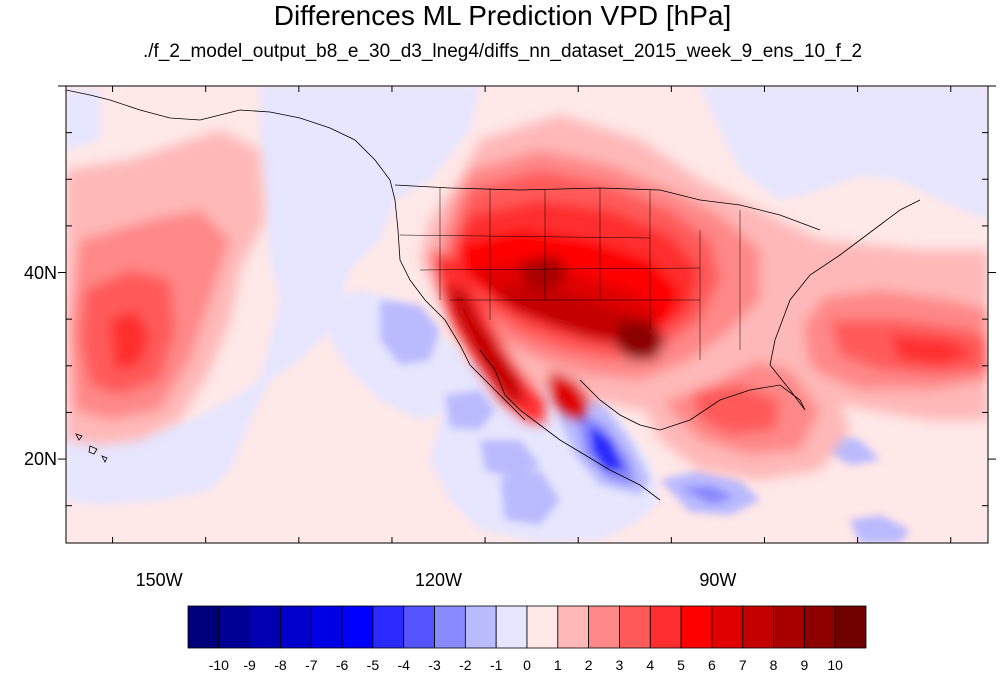 Image resolution: width=1005 pixels, height=673 pixels. Describe the element at coordinates (434, 665) in the screenshot. I see `colorbar-label: -3` at that location.